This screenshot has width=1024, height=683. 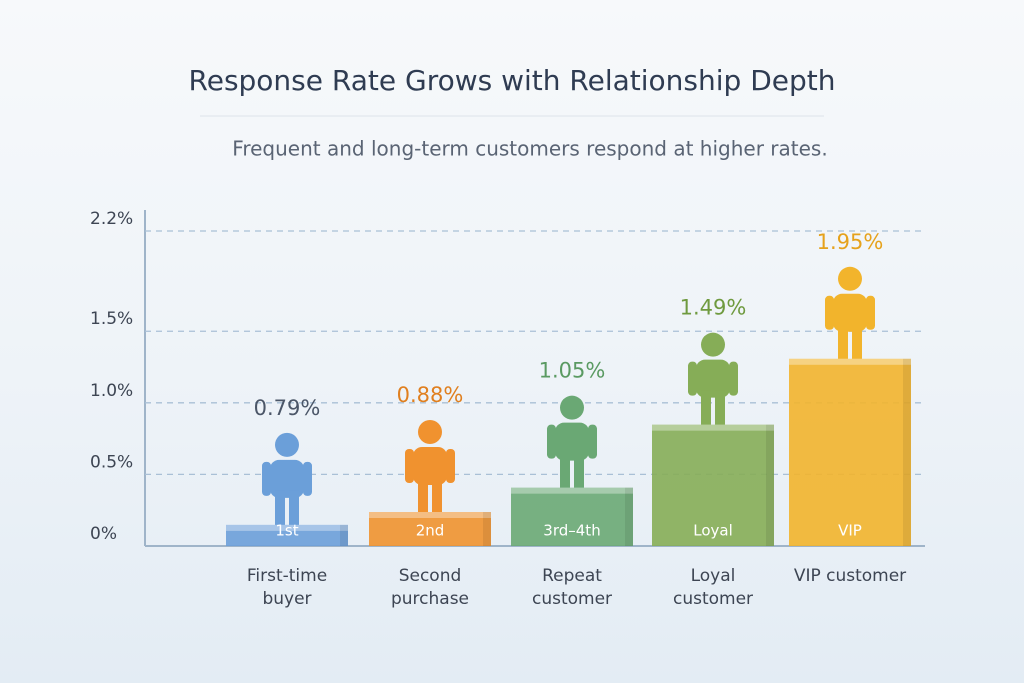 What do you see at coordinates (286, 531) in the screenshot?
I see `badge-label: 1st` at bounding box center [286, 531].